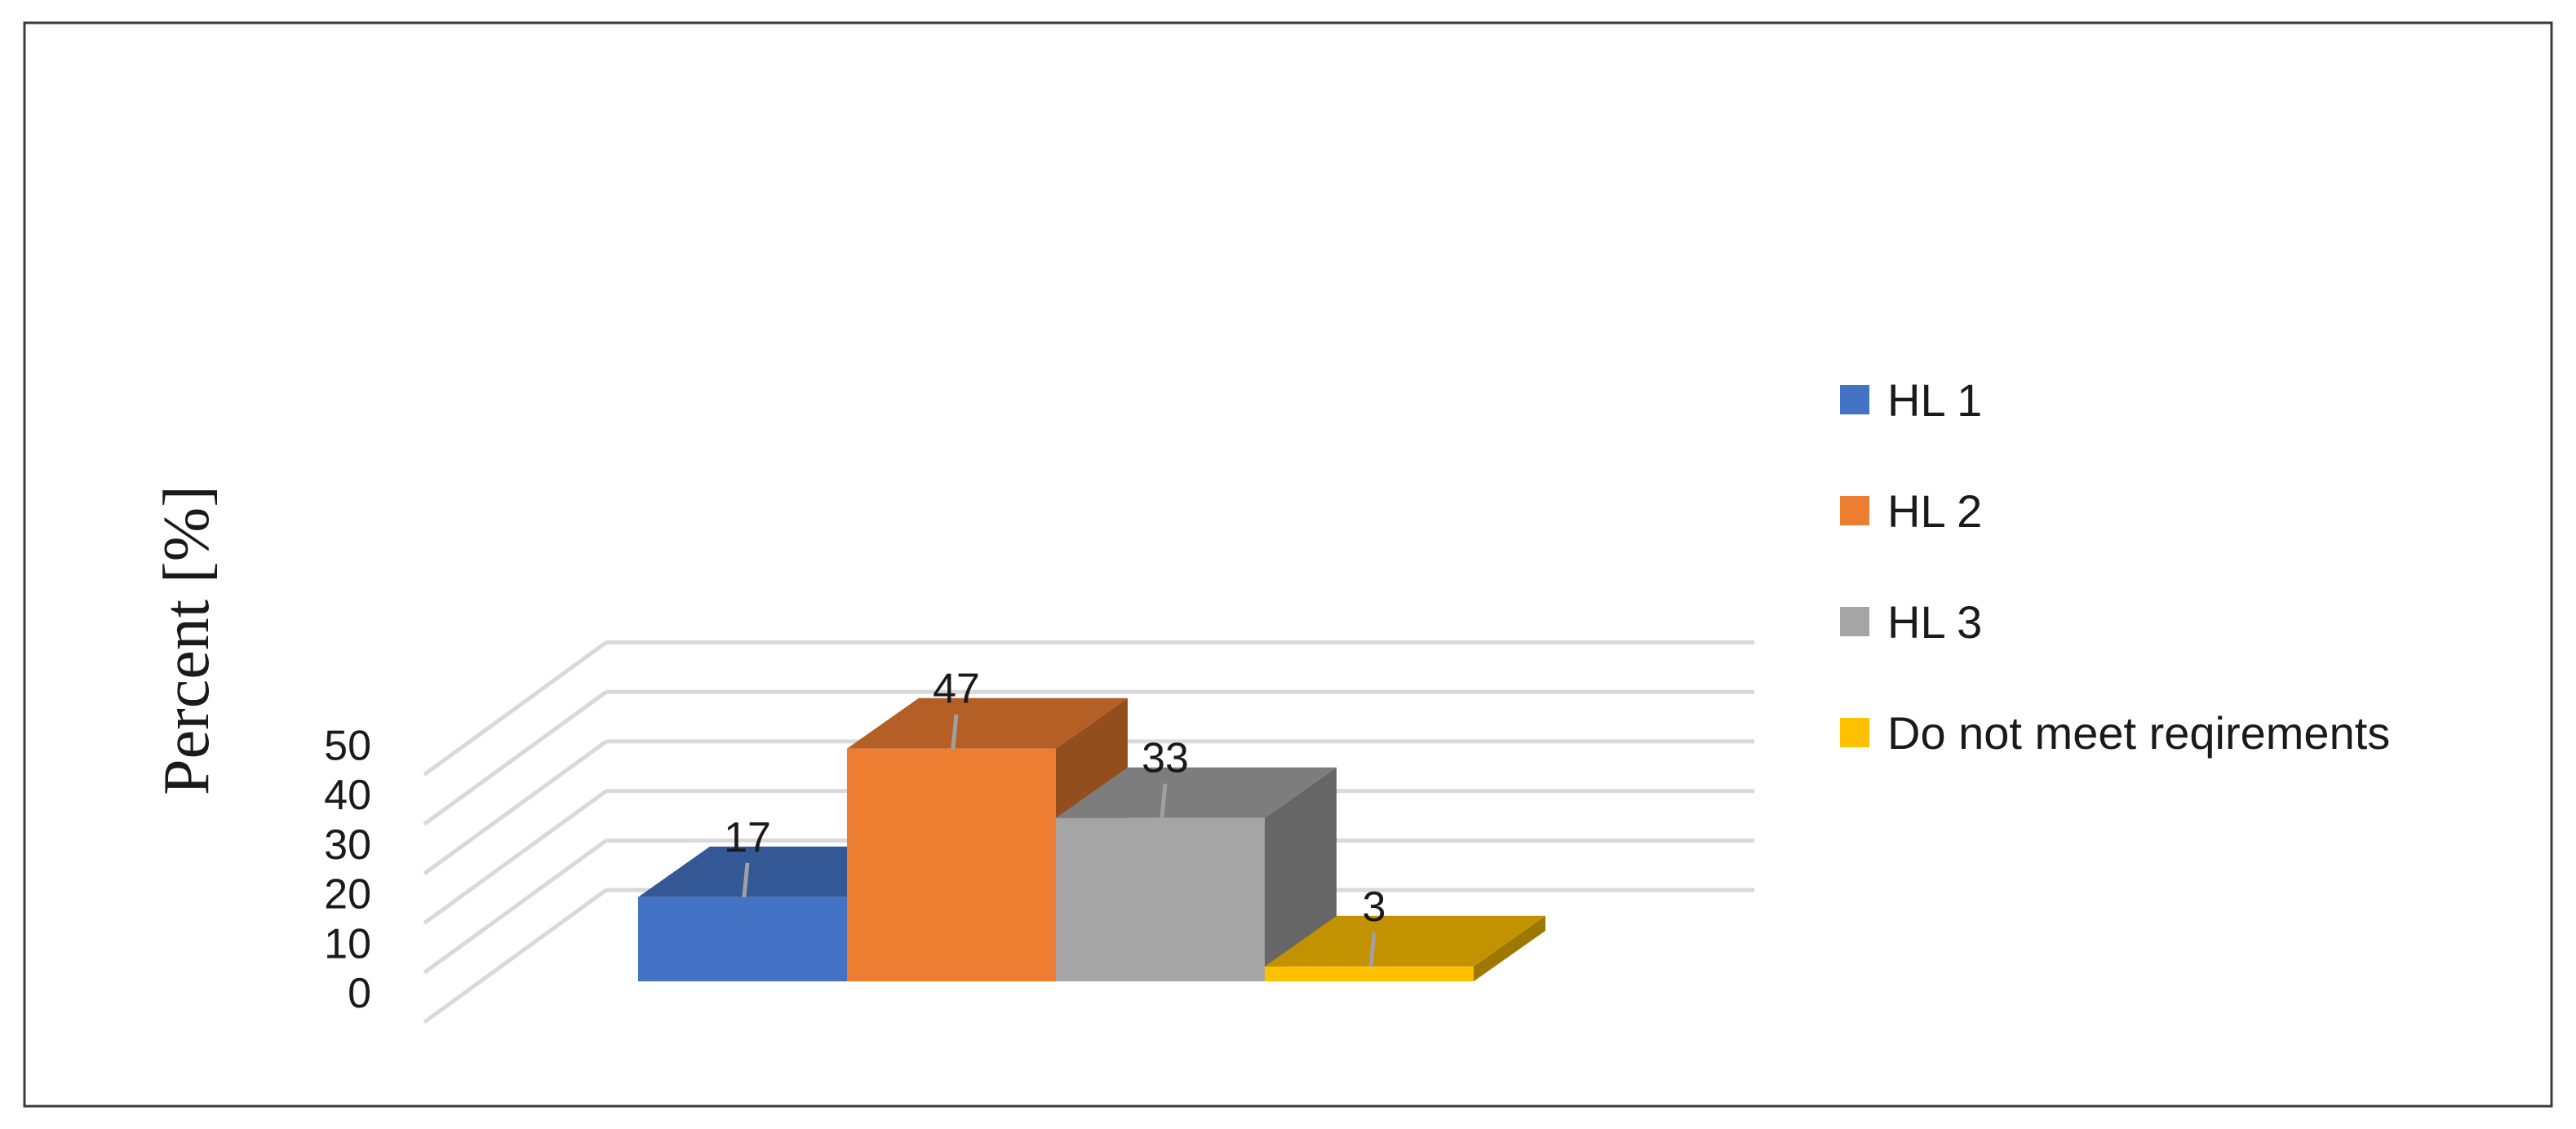  I want to click on y-axis-label: Percent [%], so click(187, 640).